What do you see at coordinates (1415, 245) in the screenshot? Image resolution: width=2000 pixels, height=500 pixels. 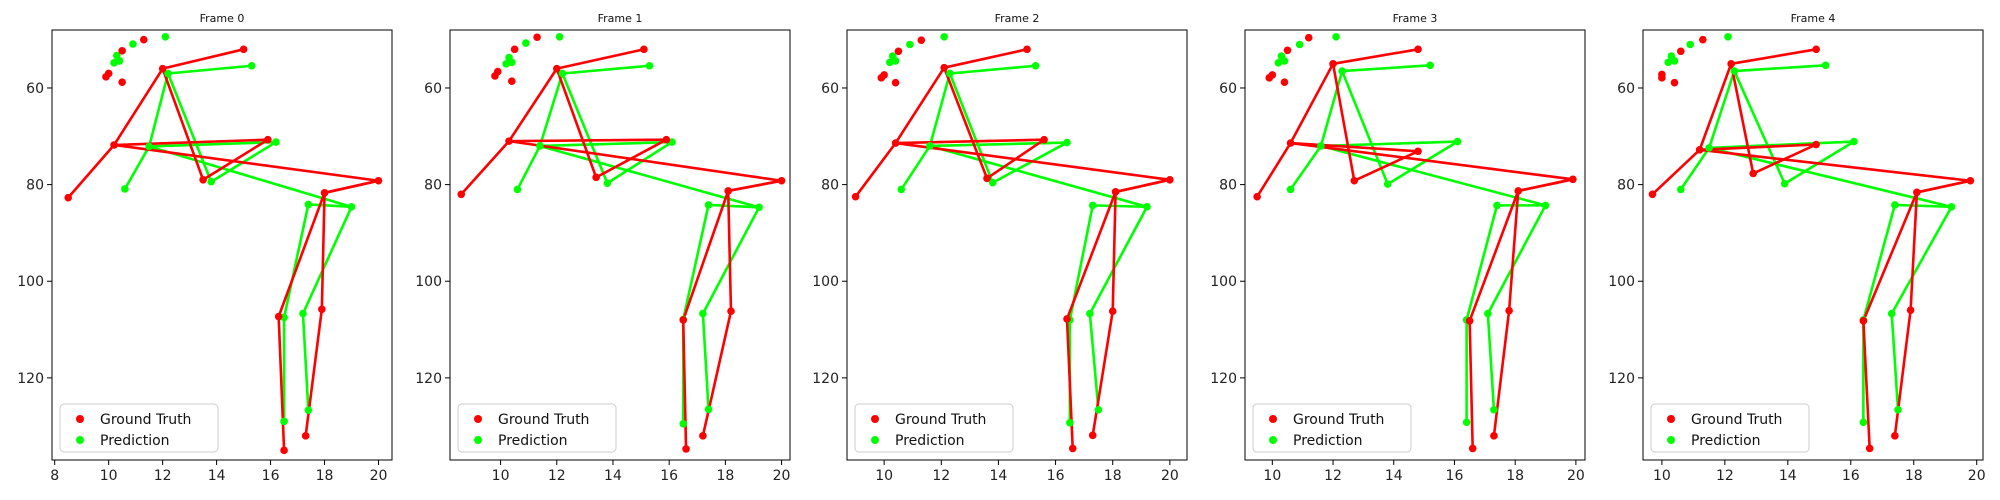 I see `axes-frame` at bounding box center [1415, 245].